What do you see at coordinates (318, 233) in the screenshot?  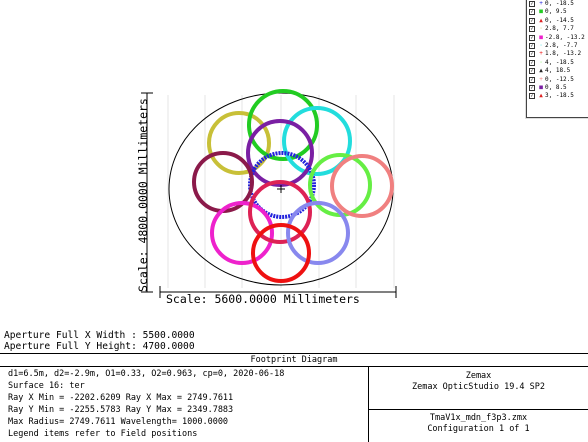 I see `footprint-lavender` at bounding box center [318, 233].